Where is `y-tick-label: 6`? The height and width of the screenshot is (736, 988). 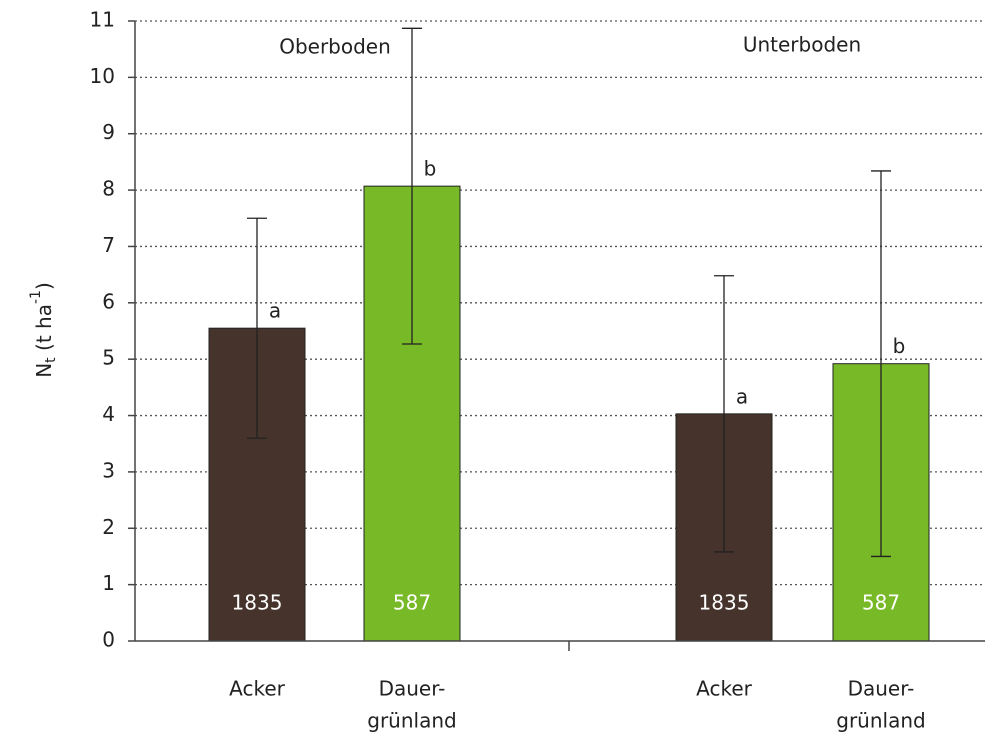 y-tick-label: 6 is located at coordinates (108, 301).